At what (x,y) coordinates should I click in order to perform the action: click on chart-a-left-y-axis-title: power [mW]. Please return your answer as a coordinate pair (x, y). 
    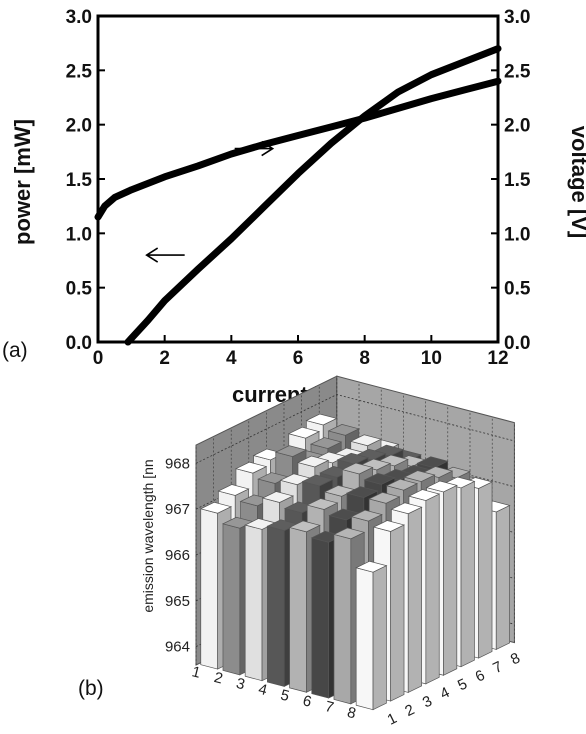
    Looking at the image, I should click on (22, 182).